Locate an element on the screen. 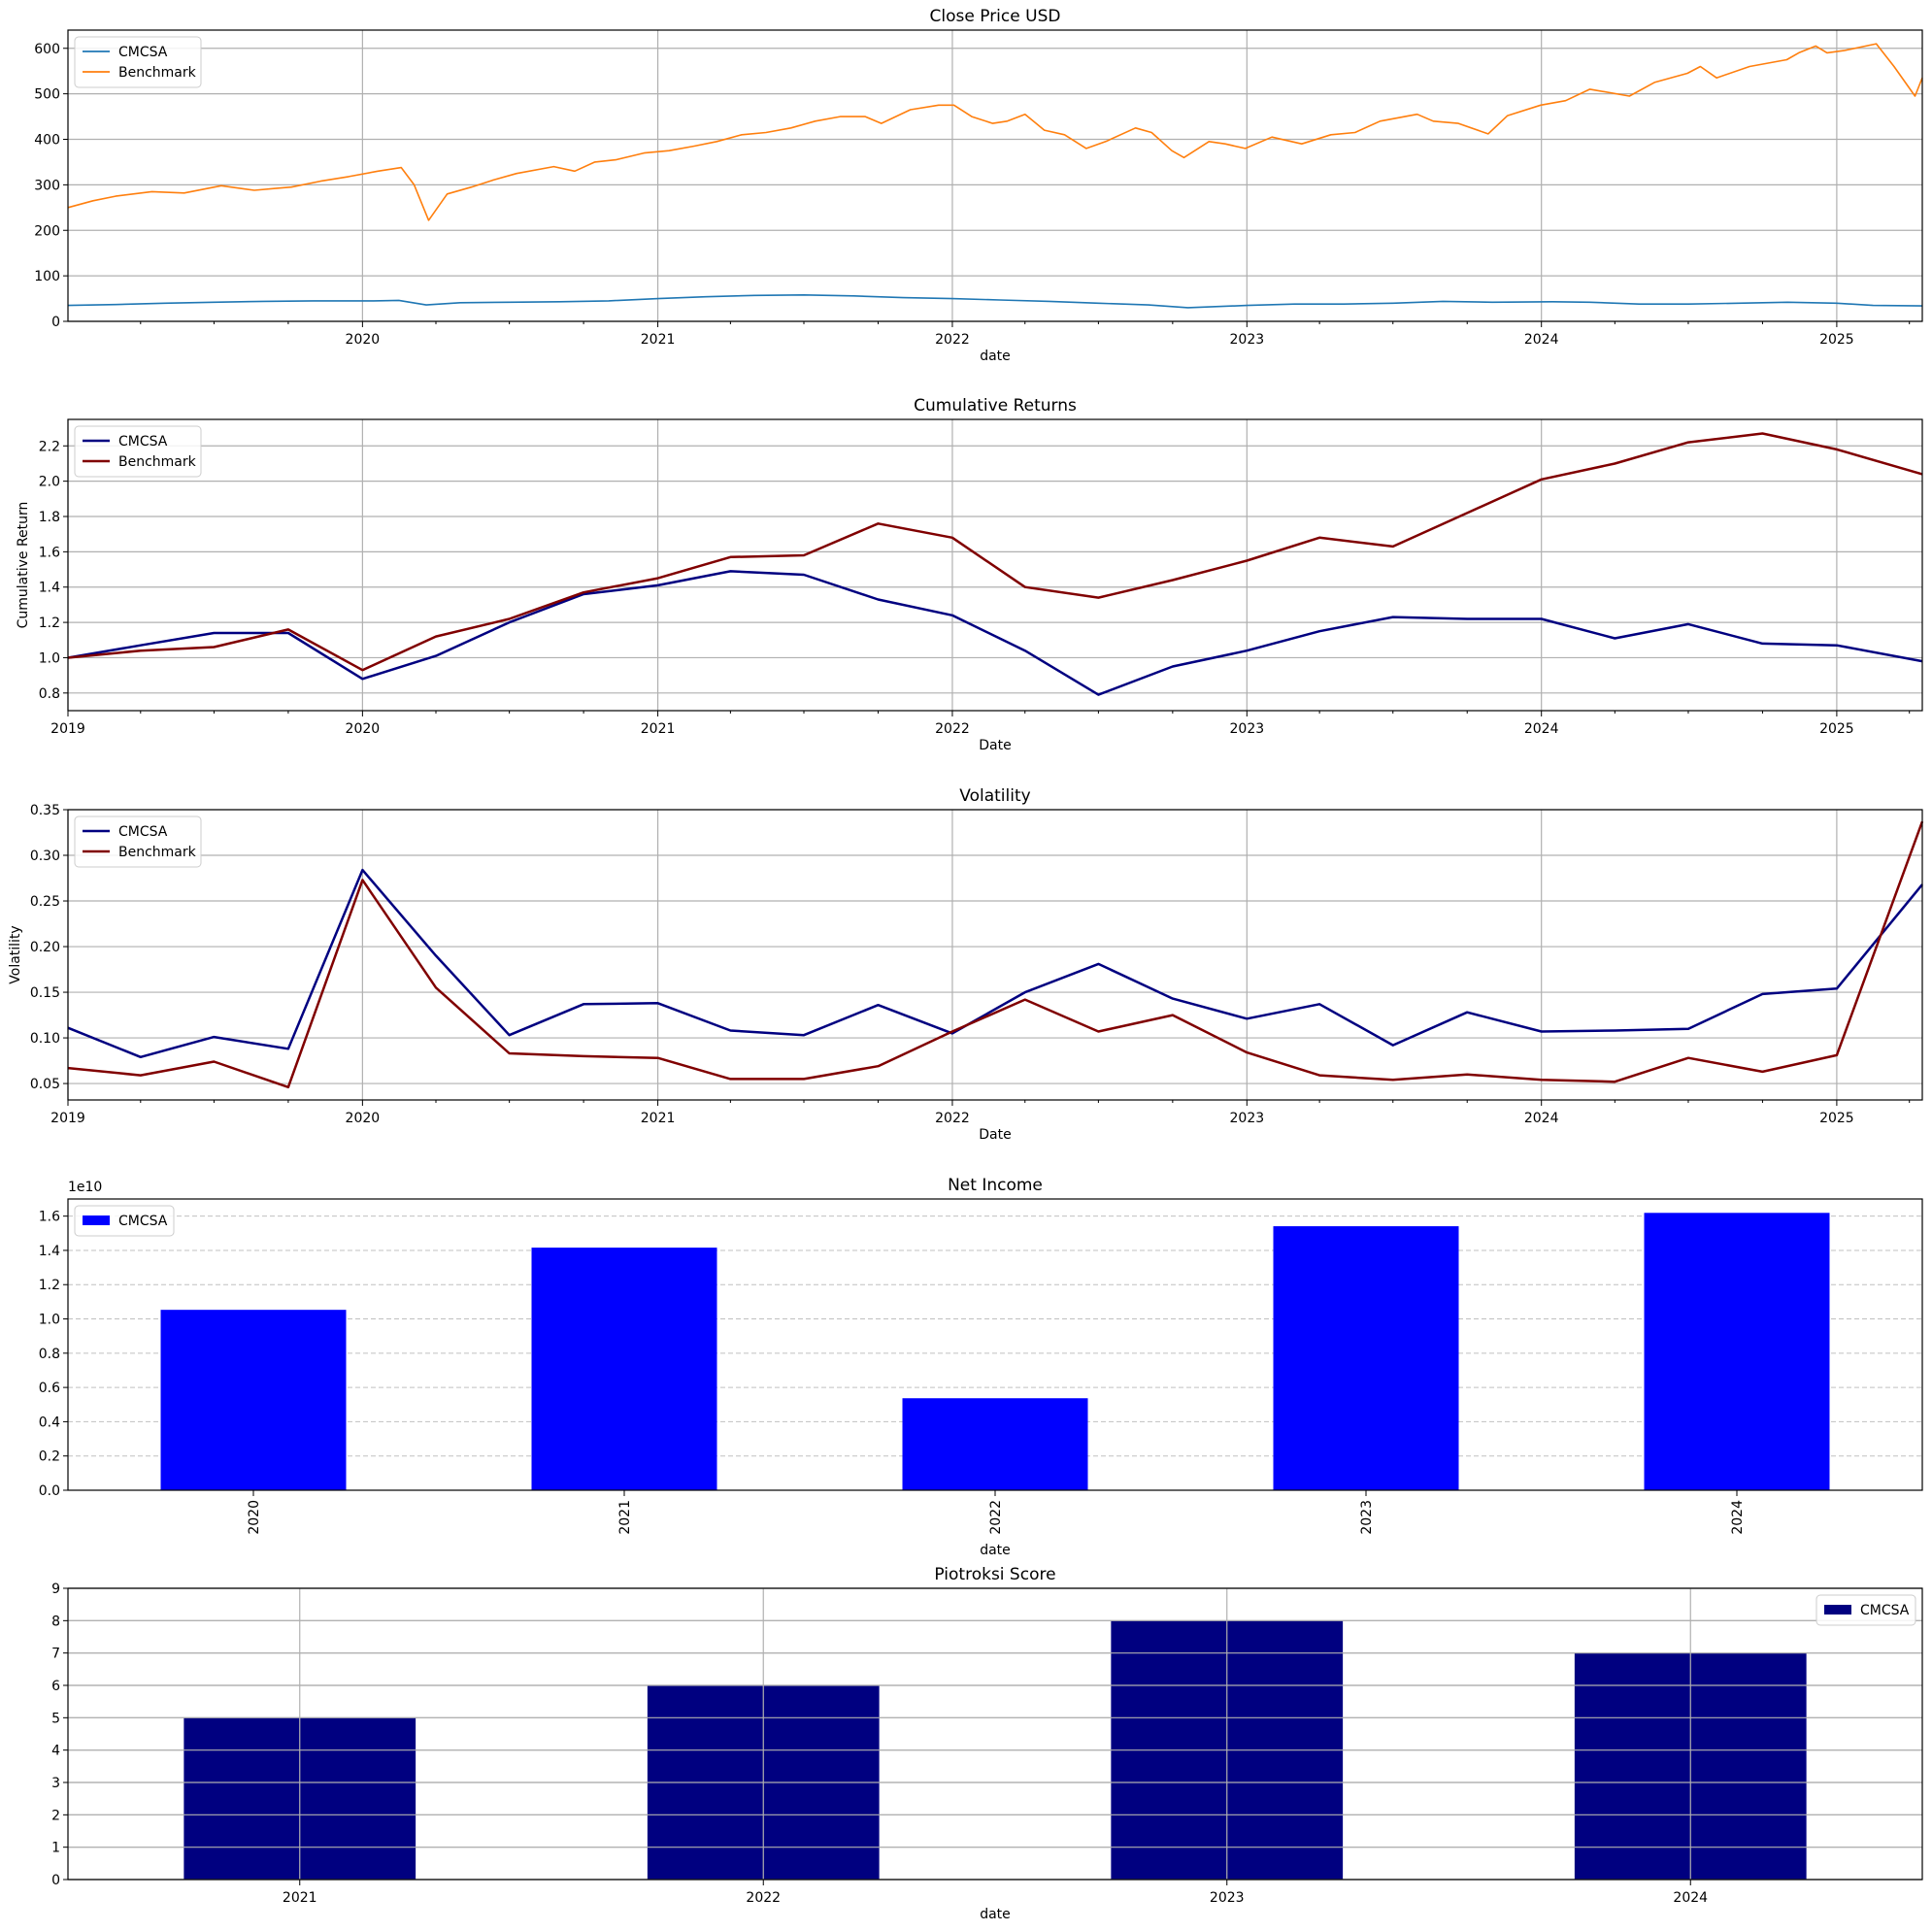 This screenshot has height=1931, width=1932. chart-title: Close Price USD is located at coordinates (996, 17).